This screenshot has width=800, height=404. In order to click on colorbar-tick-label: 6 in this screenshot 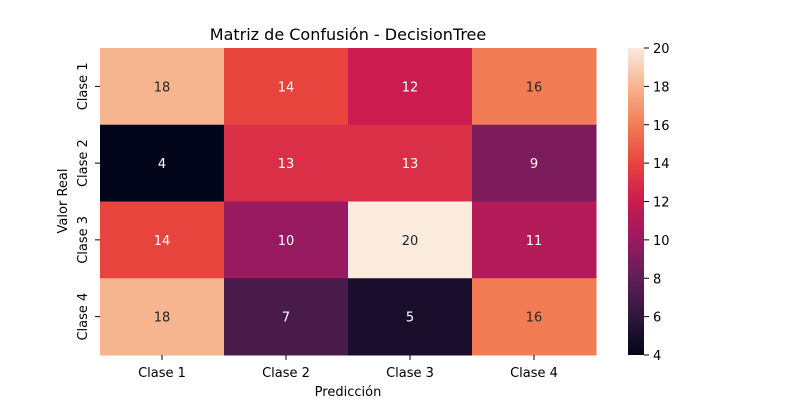, I will do `click(657, 318)`.